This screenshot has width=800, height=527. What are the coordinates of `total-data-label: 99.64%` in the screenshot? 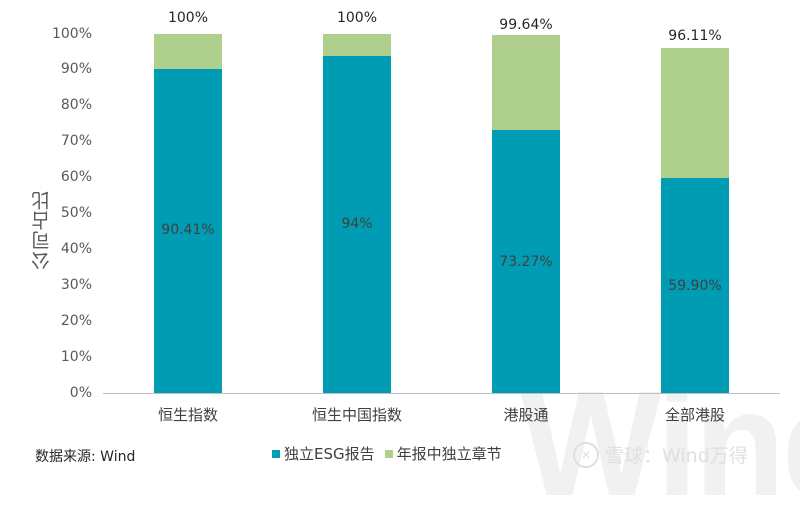 It's located at (526, 25).